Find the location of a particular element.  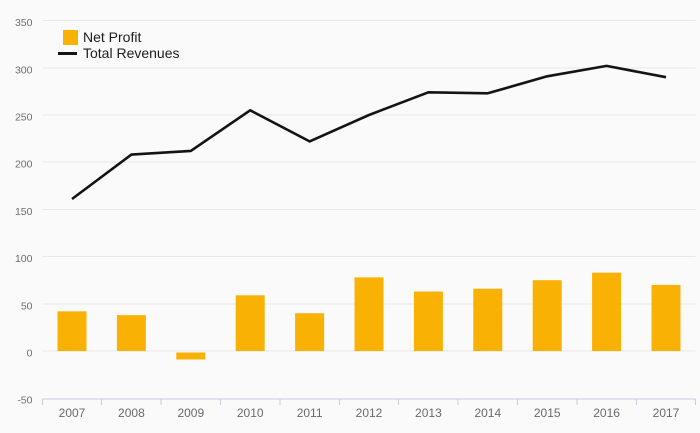

legend-item-total-revenues: Total Revenues is located at coordinates (118, 53).